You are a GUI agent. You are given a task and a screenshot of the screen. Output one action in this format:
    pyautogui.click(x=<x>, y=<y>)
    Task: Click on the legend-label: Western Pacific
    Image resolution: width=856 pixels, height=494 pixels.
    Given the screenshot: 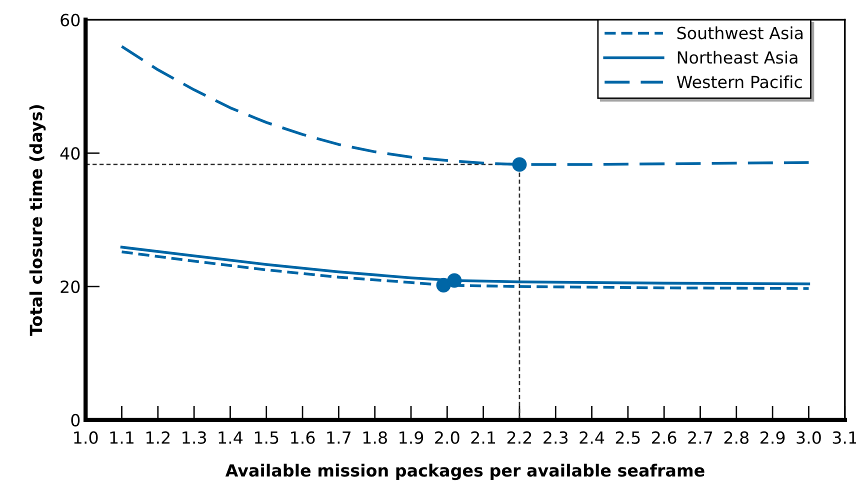 What is the action you would take?
    pyautogui.click(x=739, y=81)
    